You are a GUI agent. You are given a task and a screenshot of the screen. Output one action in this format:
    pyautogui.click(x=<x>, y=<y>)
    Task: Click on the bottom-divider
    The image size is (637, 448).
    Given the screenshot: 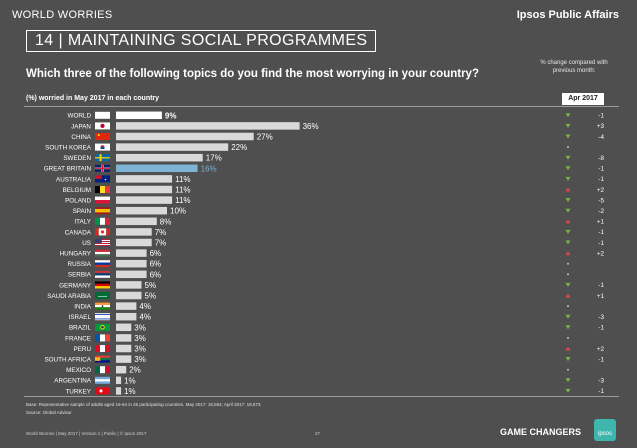 What is the action you would take?
    pyautogui.click(x=321, y=396)
    